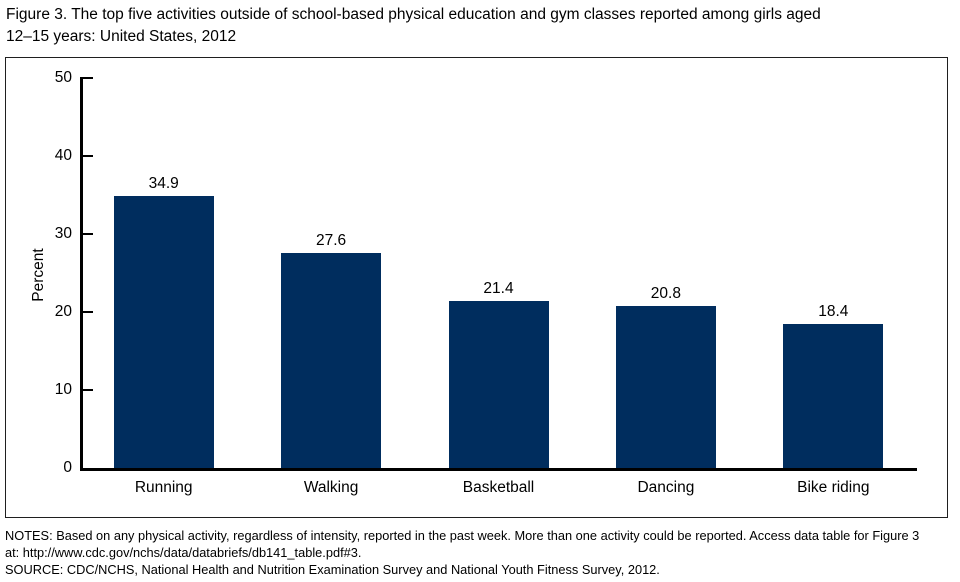  Describe the element at coordinates (67, 467) in the screenshot. I see `y-tick-label-0: 0` at that location.